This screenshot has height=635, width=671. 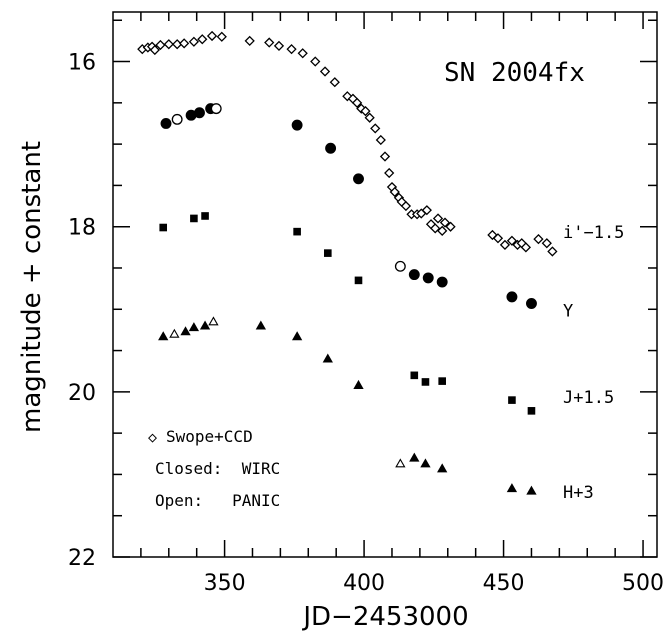 What do you see at coordinates (82, 63) in the screenshot?
I see `y-tick-label: 16` at bounding box center [82, 63].